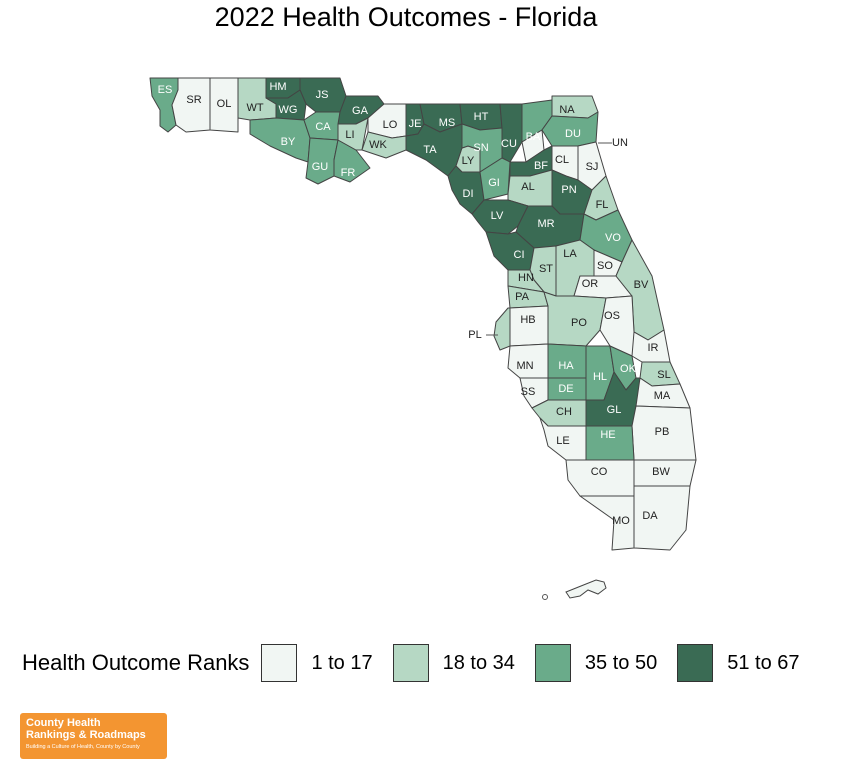  I want to click on county-label-wk: WK, so click(378, 145).